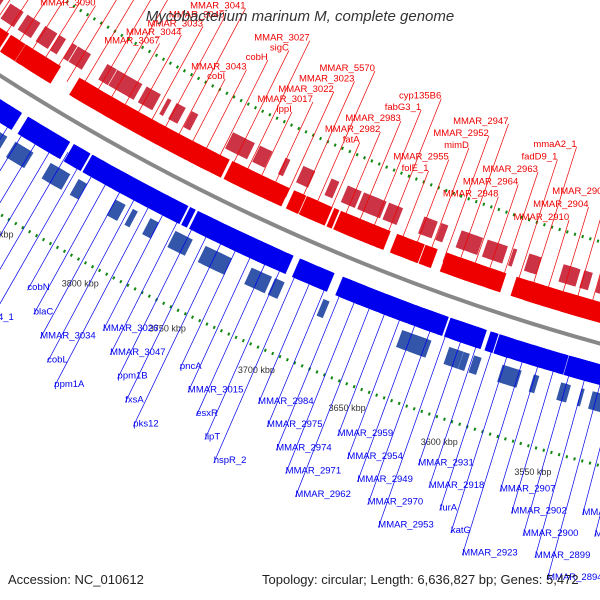 The height and width of the screenshot is (600, 600). I want to click on reverse-gene-label: MMAR_2947, so click(480, 121).